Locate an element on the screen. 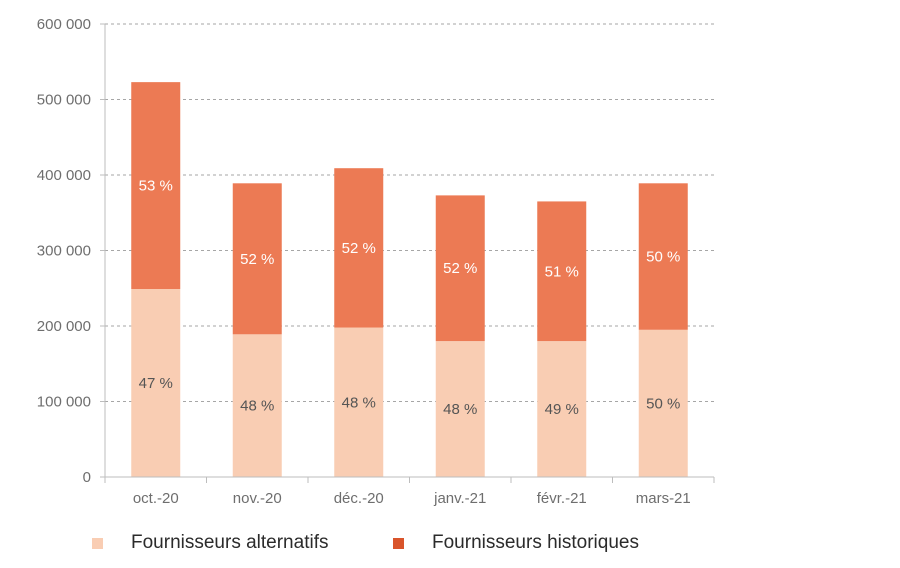 The width and height of the screenshot is (900, 568). legend-swatch-alternatifs is located at coordinates (97, 543).